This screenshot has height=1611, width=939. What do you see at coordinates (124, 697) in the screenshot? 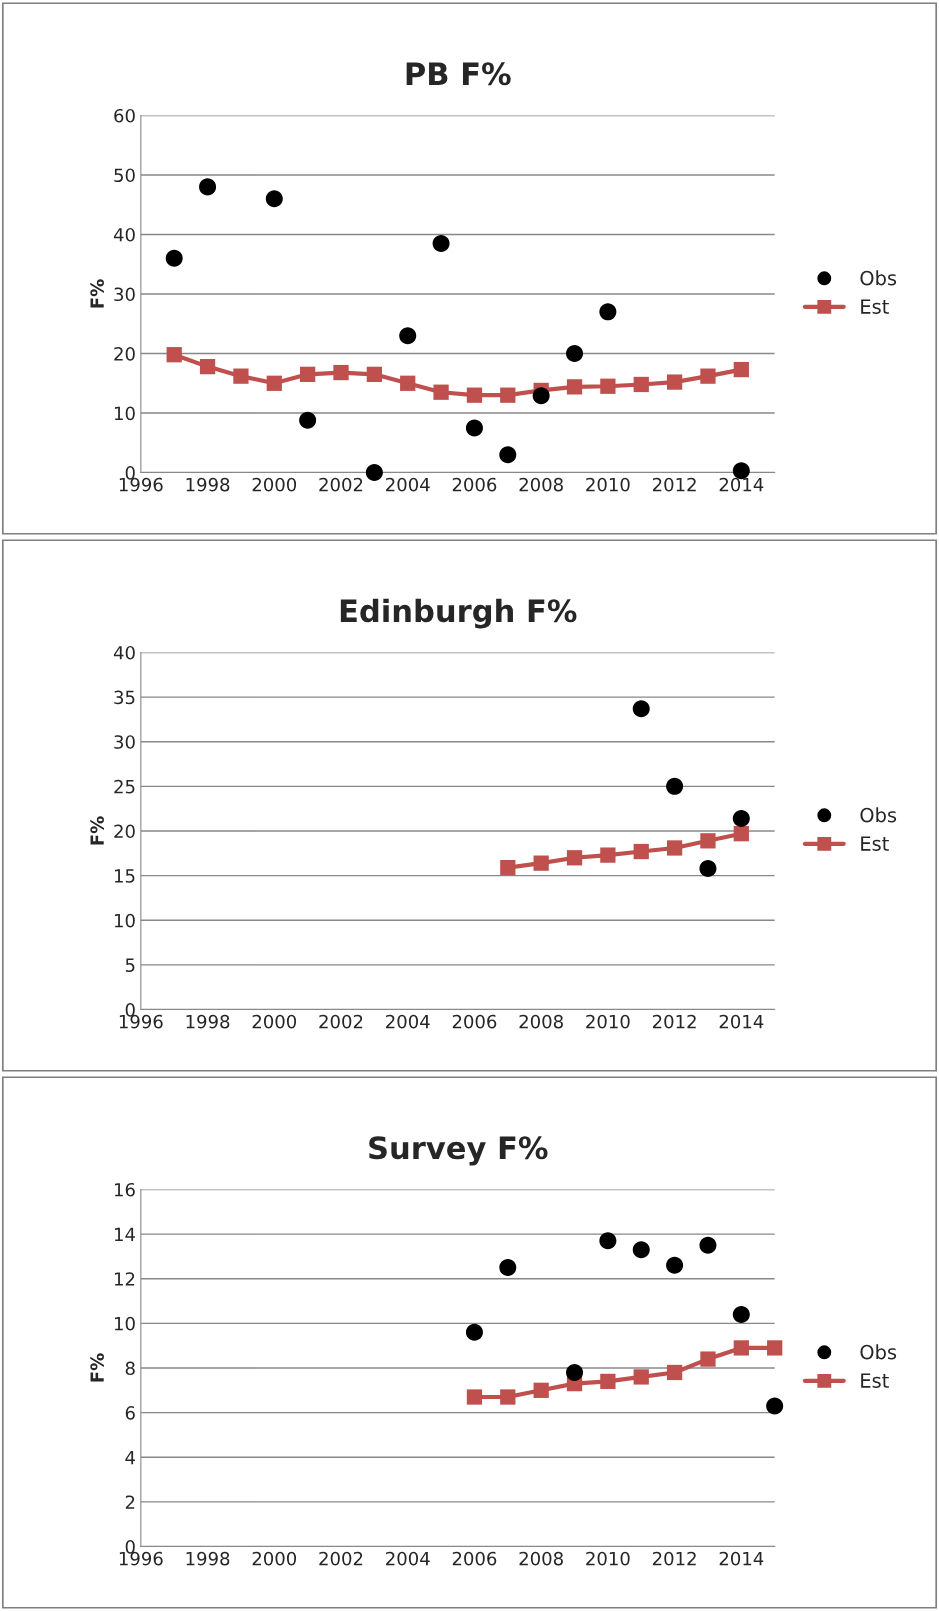
I see `y-tick-label: 35` at bounding box center [124, 697].